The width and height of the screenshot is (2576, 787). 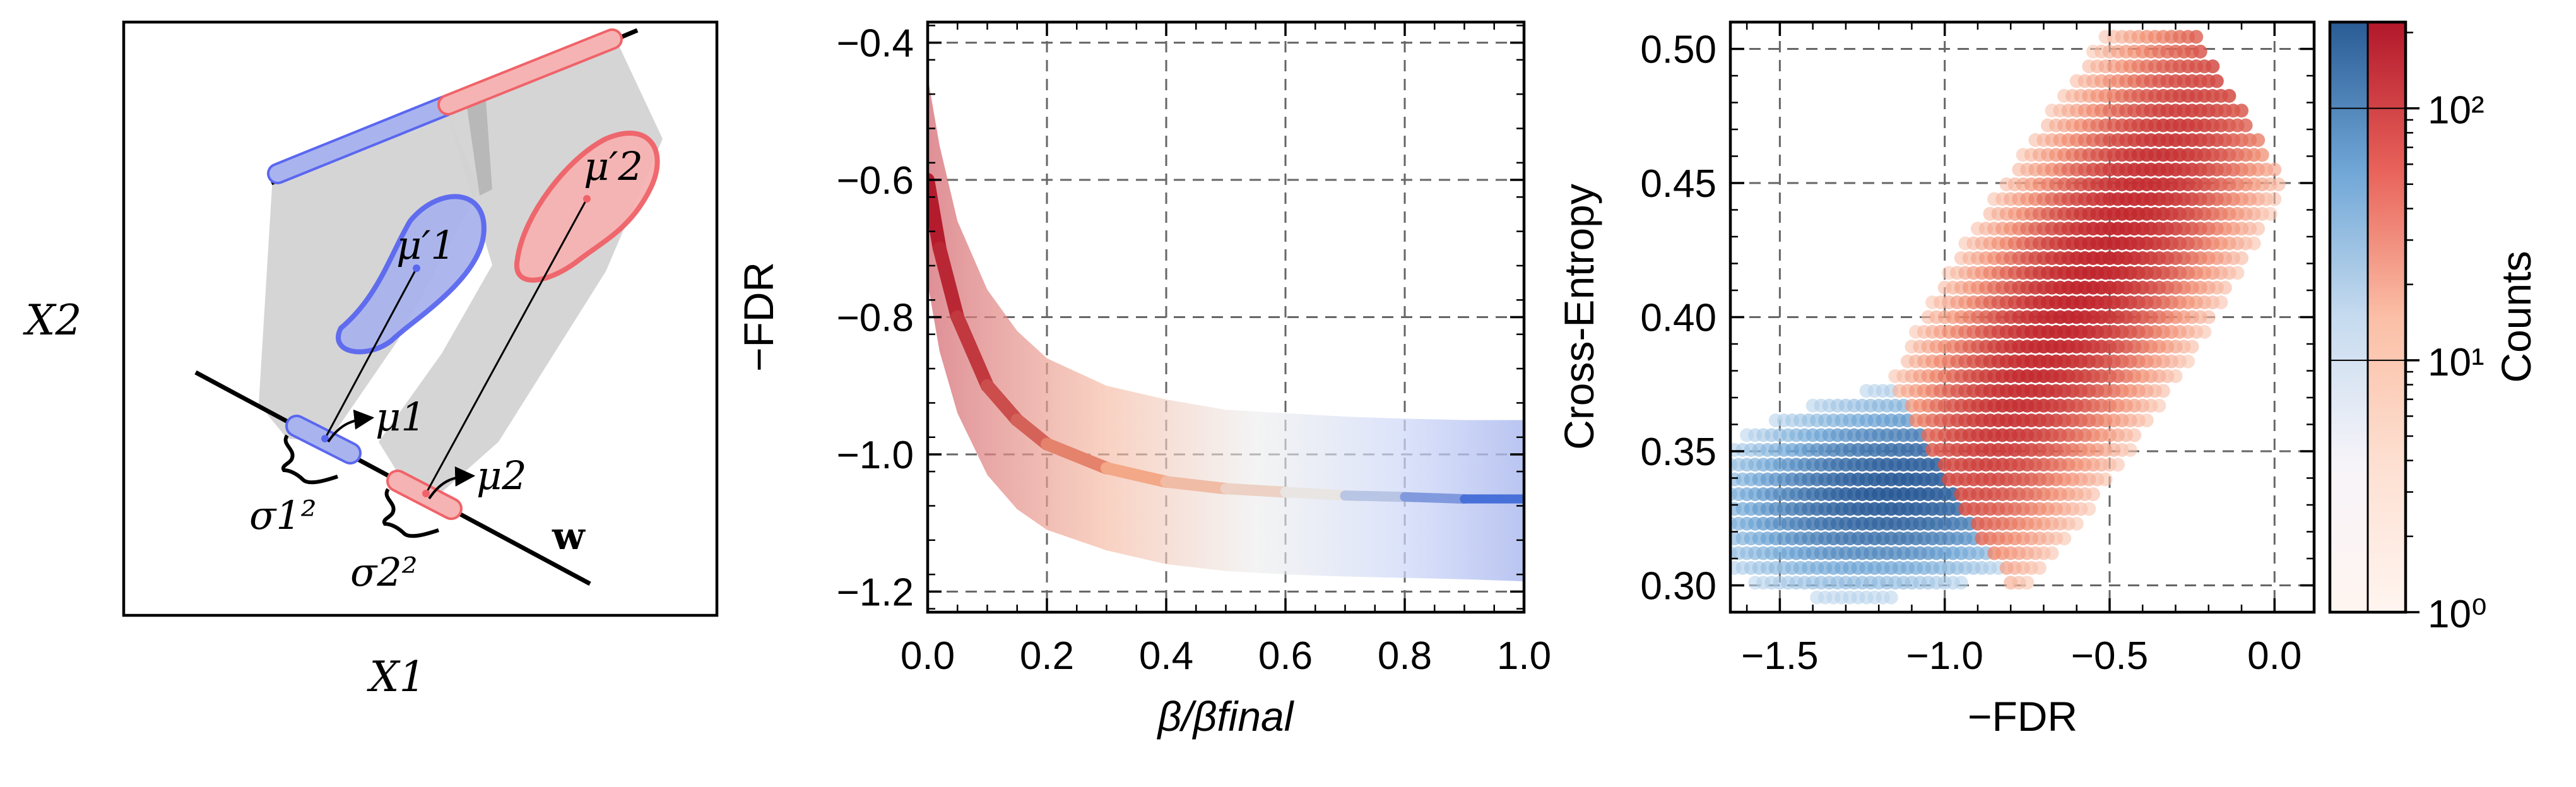 What do you see at coordinates (452, 483) in the screenshot?
I see `arrow-mu2` at bounding box center [452, 483].